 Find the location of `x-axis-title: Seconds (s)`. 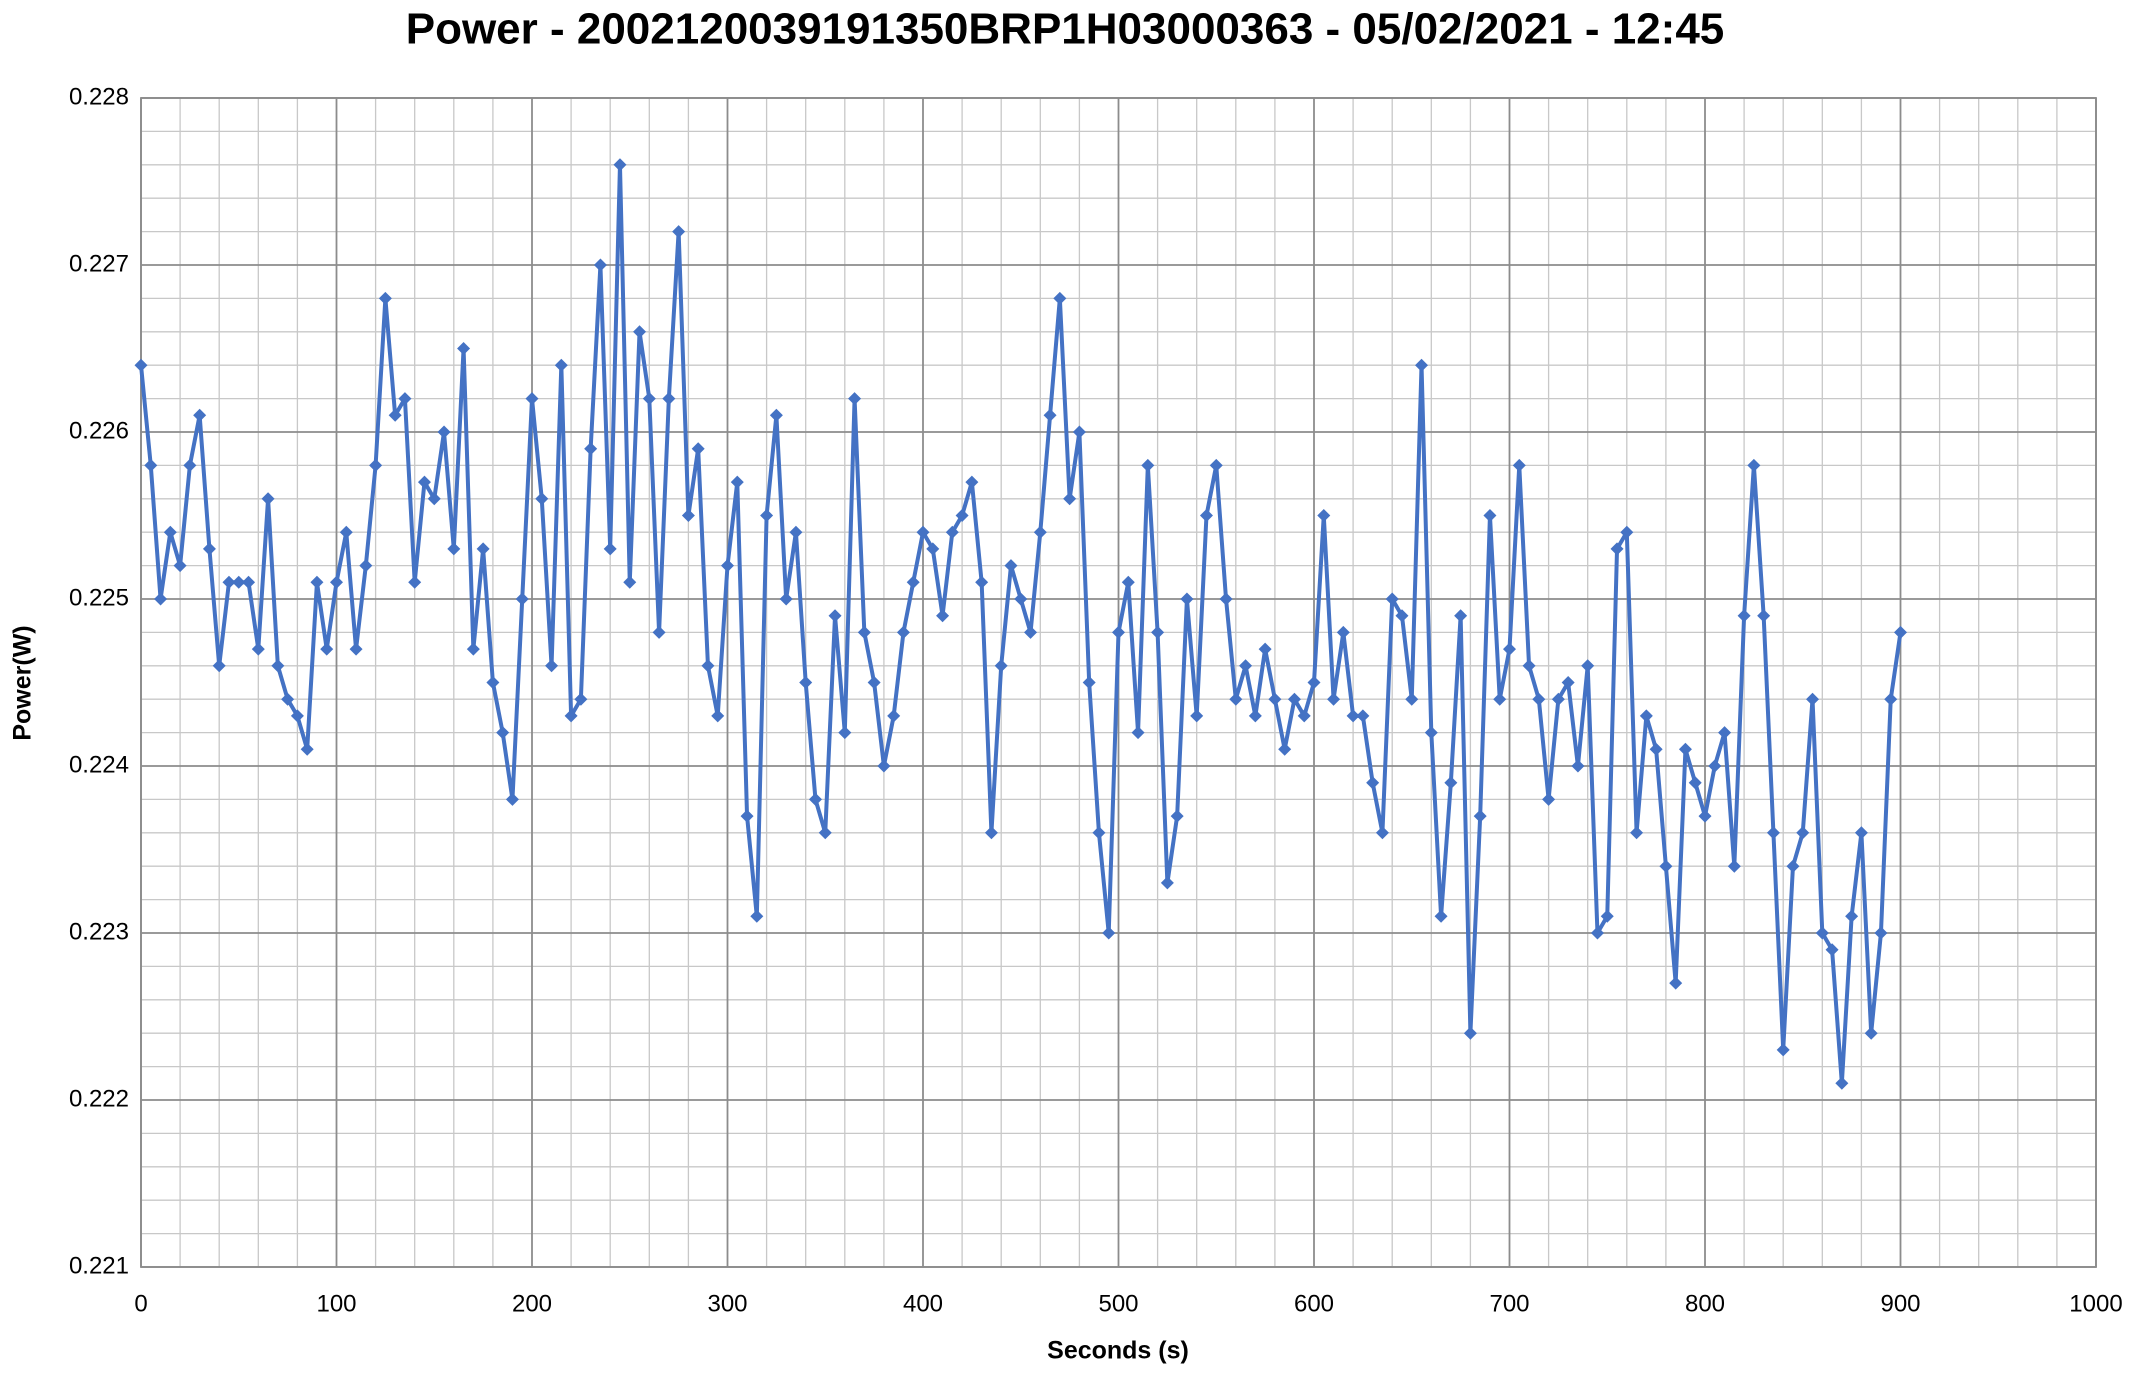

x-axis-title: Seconds (s) is located at coordinates (1118, 1351).